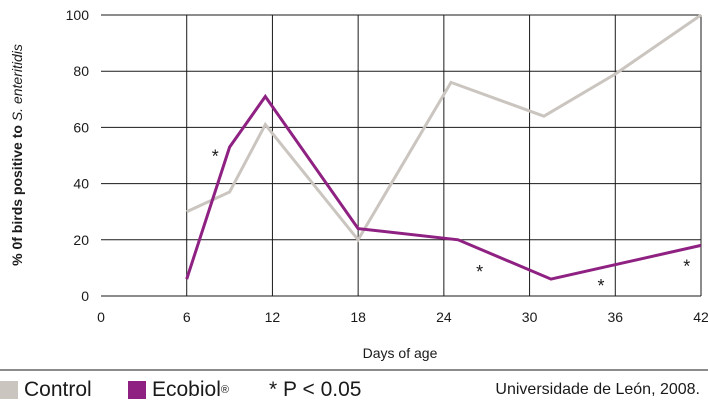 Image resolution: width=708 pixels, height=414 pixels. Describe the element at coordinates (187, 317) in the screenshot. I see `x-tick-label: 6` at that location.